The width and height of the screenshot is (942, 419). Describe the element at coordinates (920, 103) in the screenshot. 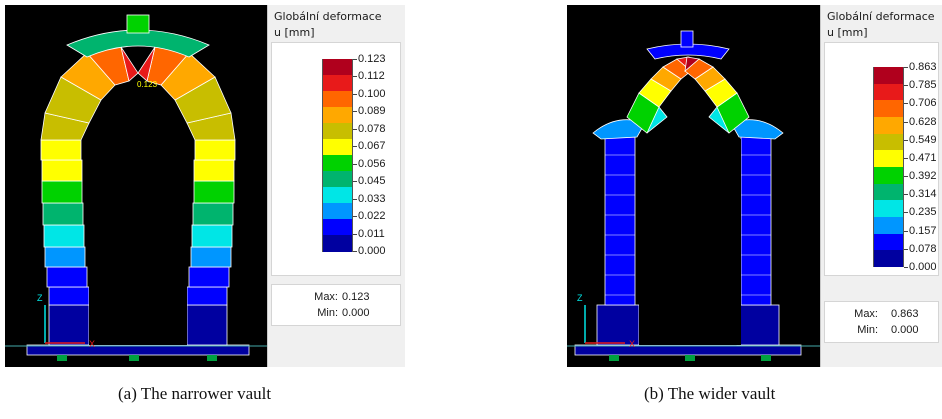

I see `legend-tick-label: 0.706` at that location.